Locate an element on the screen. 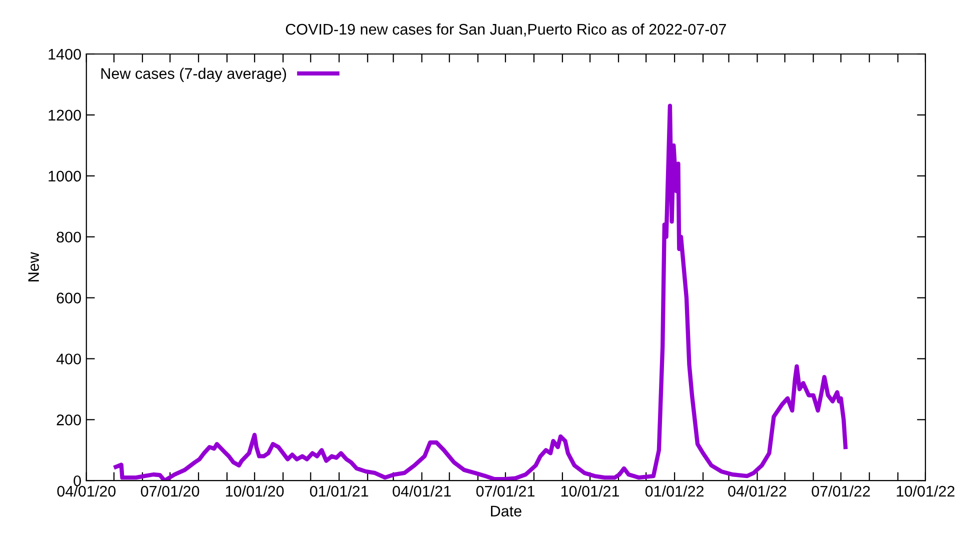  x-tick-label: 04/01/22 is located at coordinates (757, 491).